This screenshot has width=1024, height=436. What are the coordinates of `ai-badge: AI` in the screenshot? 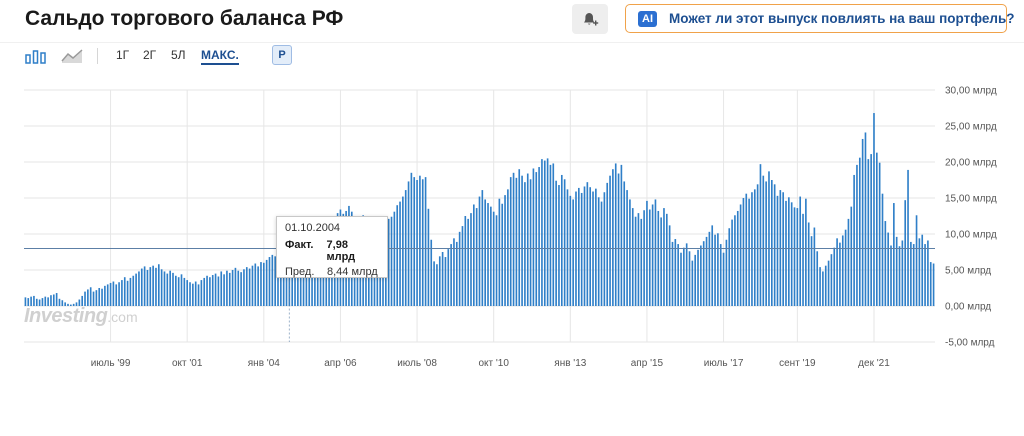 It's located at (647, 18).